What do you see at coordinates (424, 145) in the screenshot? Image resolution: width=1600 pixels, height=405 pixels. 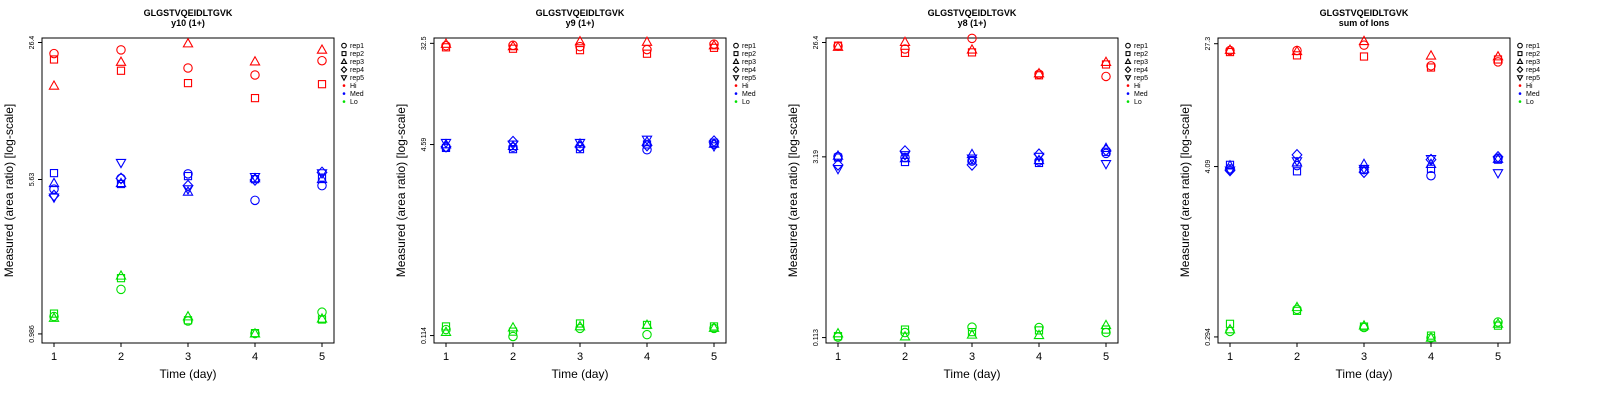 I see `y-tick-label: 4.59` at bounding box center [424, 145].